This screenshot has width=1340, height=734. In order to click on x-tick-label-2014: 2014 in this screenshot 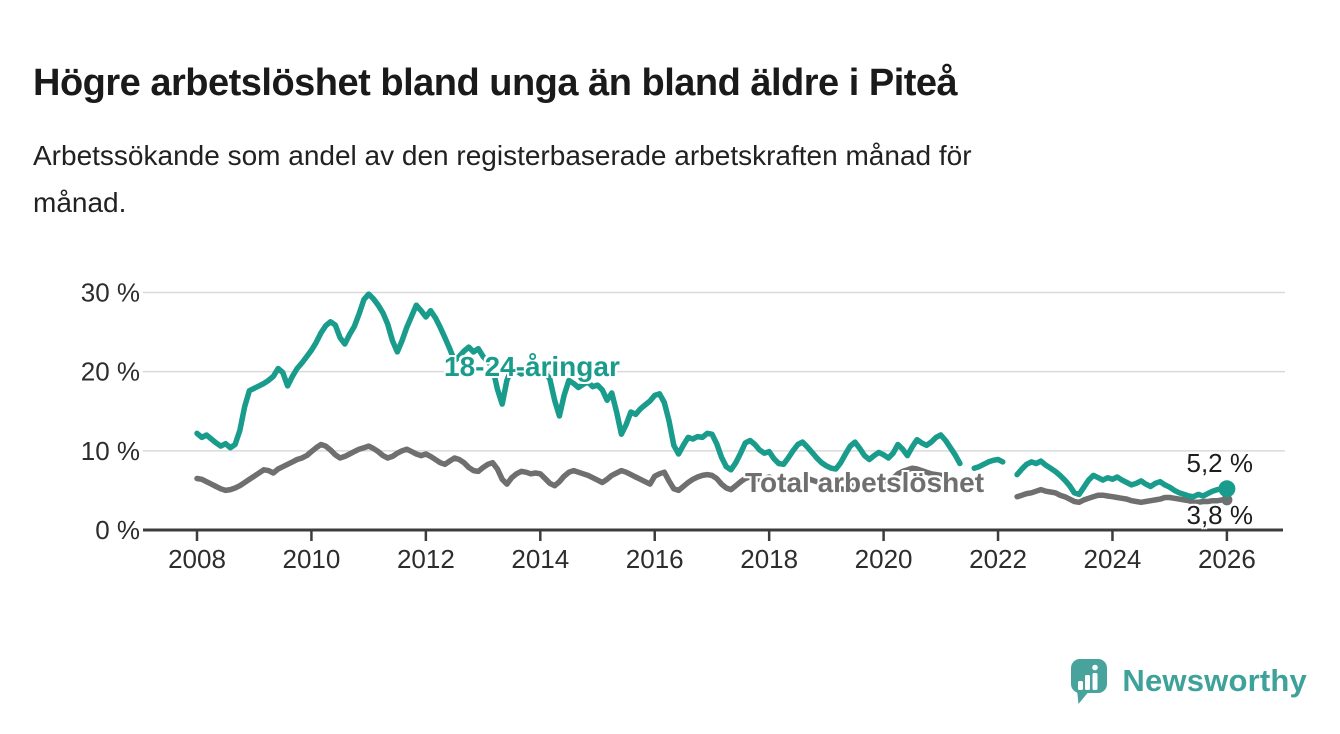, I will do `click(540, 559)`.